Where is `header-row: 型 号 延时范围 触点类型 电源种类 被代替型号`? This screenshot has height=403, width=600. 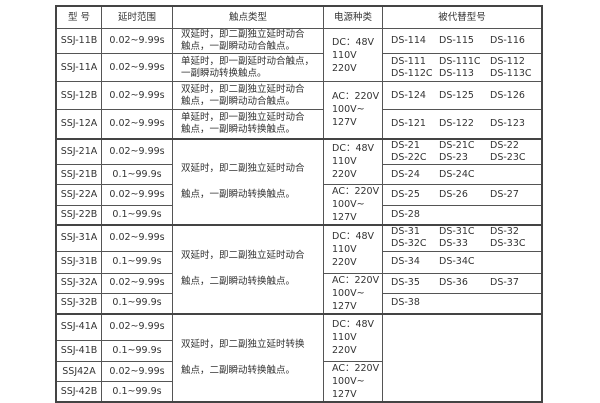
header-row: 型 号 延时范围 触点类型 电源种类 被代替型号 is located at coordinates (299, 17).